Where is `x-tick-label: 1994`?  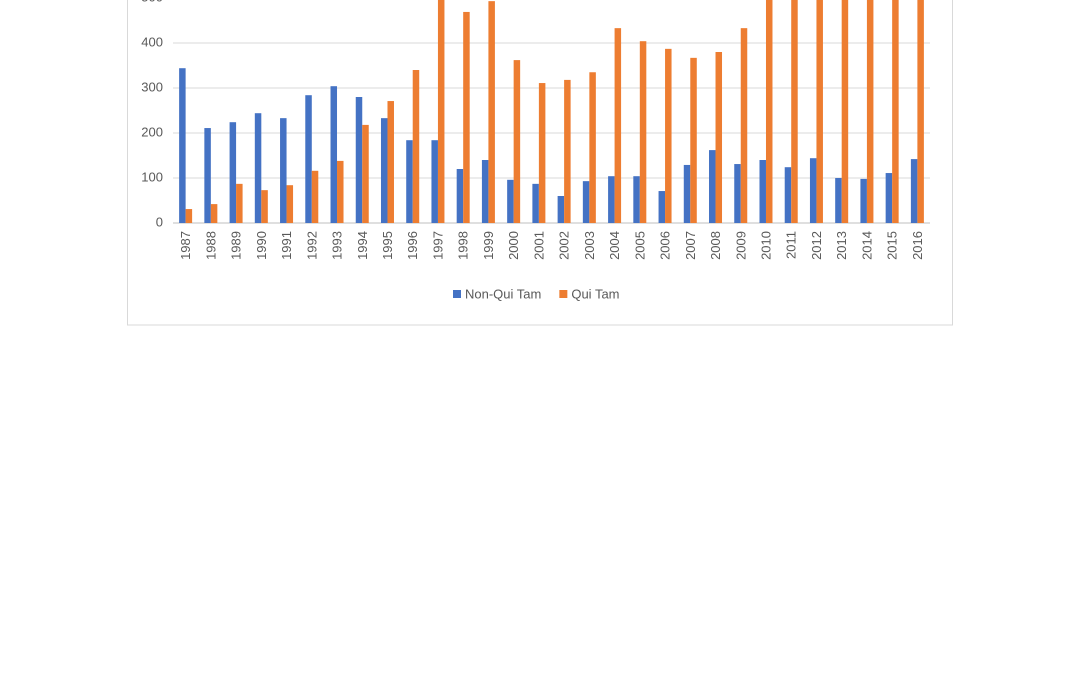
x-tick-label: 1994 is located at coordinates (362, 245).